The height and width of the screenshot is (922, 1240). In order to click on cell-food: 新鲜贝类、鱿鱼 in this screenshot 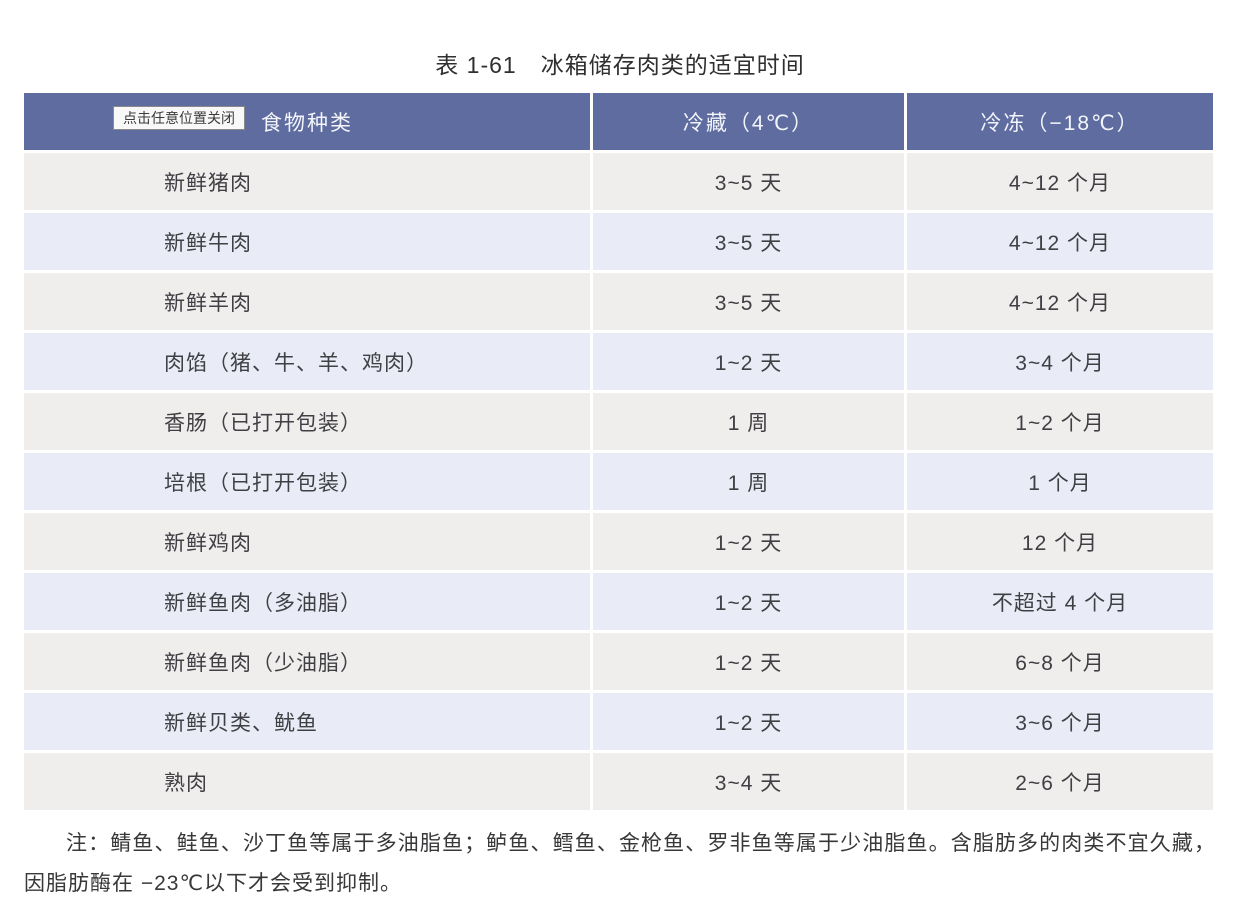, I will do `click(307, 721)`.